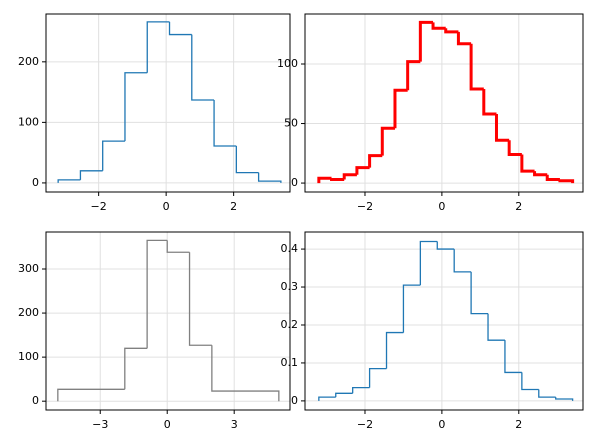 The image size is (596, 446). What do you see at coordinates (290, 248) in the screenshot?
I see `y-tick-label: 0.4` at bounding box center [290, 248].